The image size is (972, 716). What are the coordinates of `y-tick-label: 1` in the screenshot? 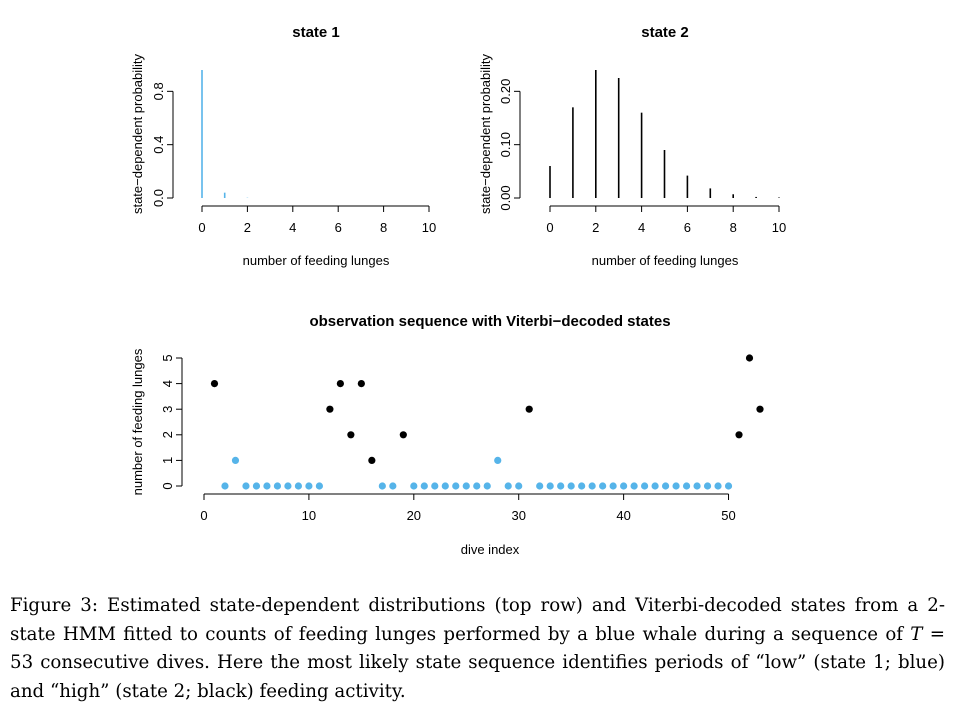 It's located at (167, 460).